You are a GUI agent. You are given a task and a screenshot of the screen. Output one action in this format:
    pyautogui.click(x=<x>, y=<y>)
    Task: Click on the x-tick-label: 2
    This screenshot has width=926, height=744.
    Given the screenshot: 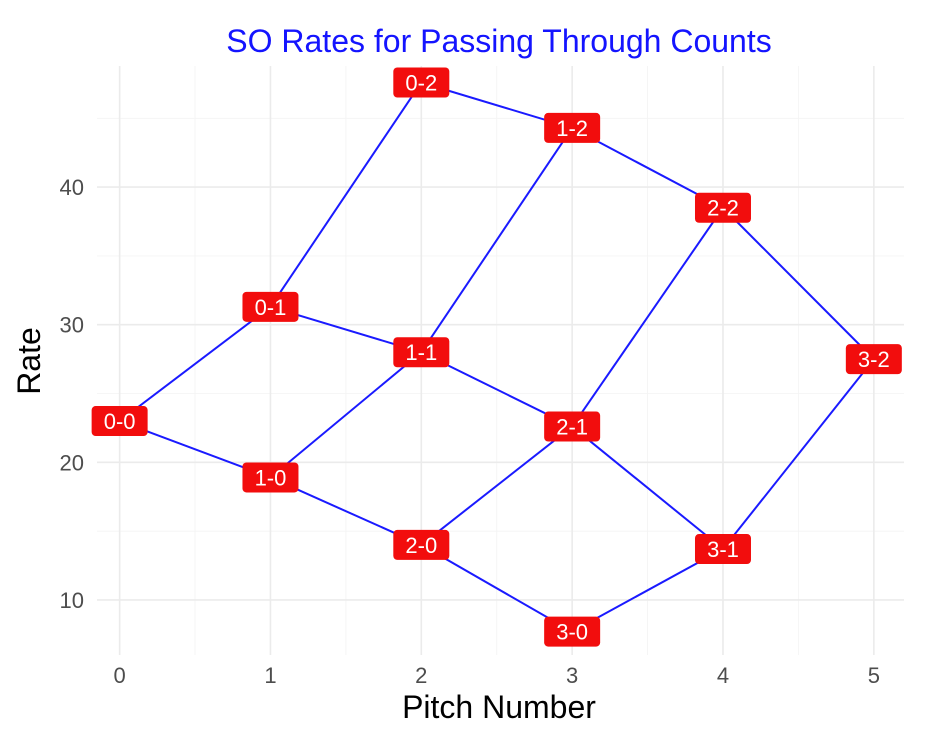 What is the action you would take?
    pyautogui.click(x=421, y=675)
    